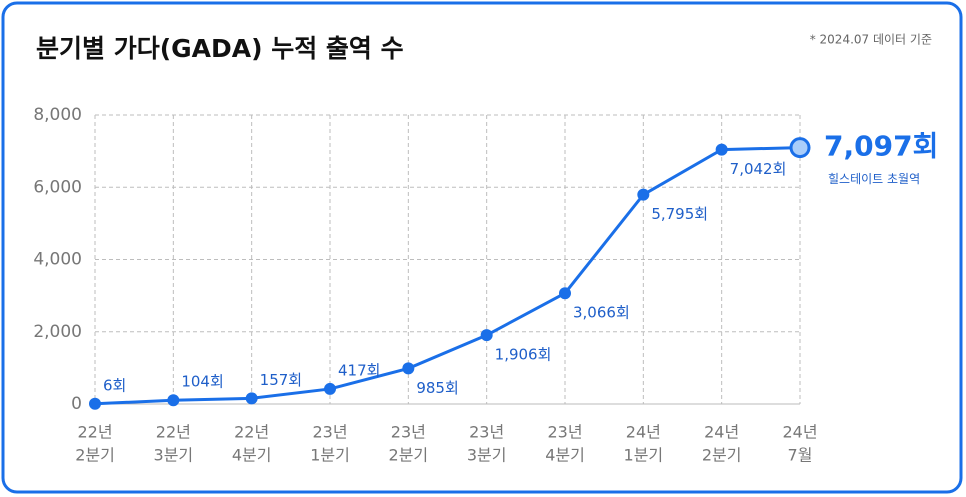  Describe the element at coordinates (220, 48) in the screenshot. I see `chart-title: 분기별 가다(GADA) 누적 출역 수` at that location.